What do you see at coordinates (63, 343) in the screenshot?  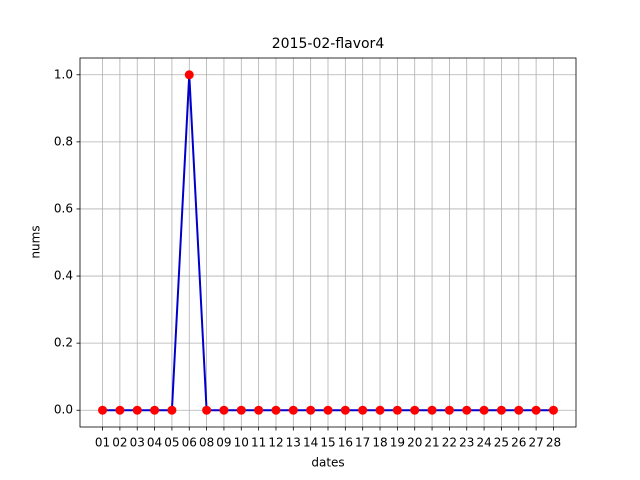 I see `y-tick-label: 0.2` at bounding box center [63, 343].